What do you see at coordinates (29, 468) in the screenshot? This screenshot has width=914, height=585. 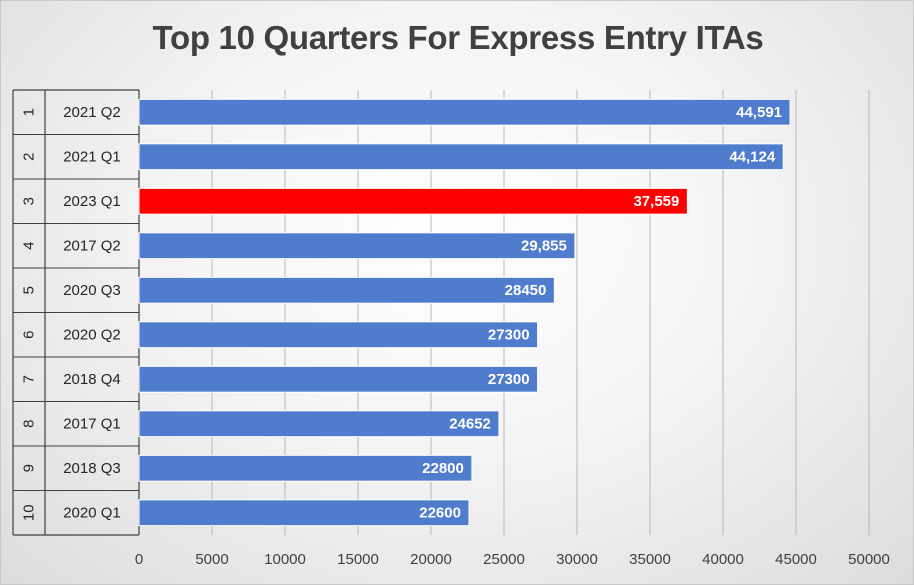 I see `rank-label: 9` at bounding box center [29, 468].